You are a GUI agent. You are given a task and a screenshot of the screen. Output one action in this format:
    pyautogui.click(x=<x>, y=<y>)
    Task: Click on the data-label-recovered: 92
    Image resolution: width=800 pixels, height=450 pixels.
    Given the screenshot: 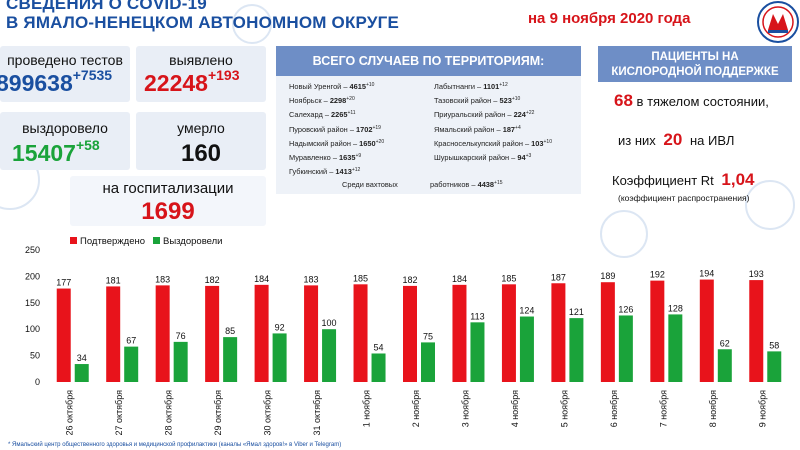 What is the action you would take?
    pyautogui.click(x=280, y=327)
    